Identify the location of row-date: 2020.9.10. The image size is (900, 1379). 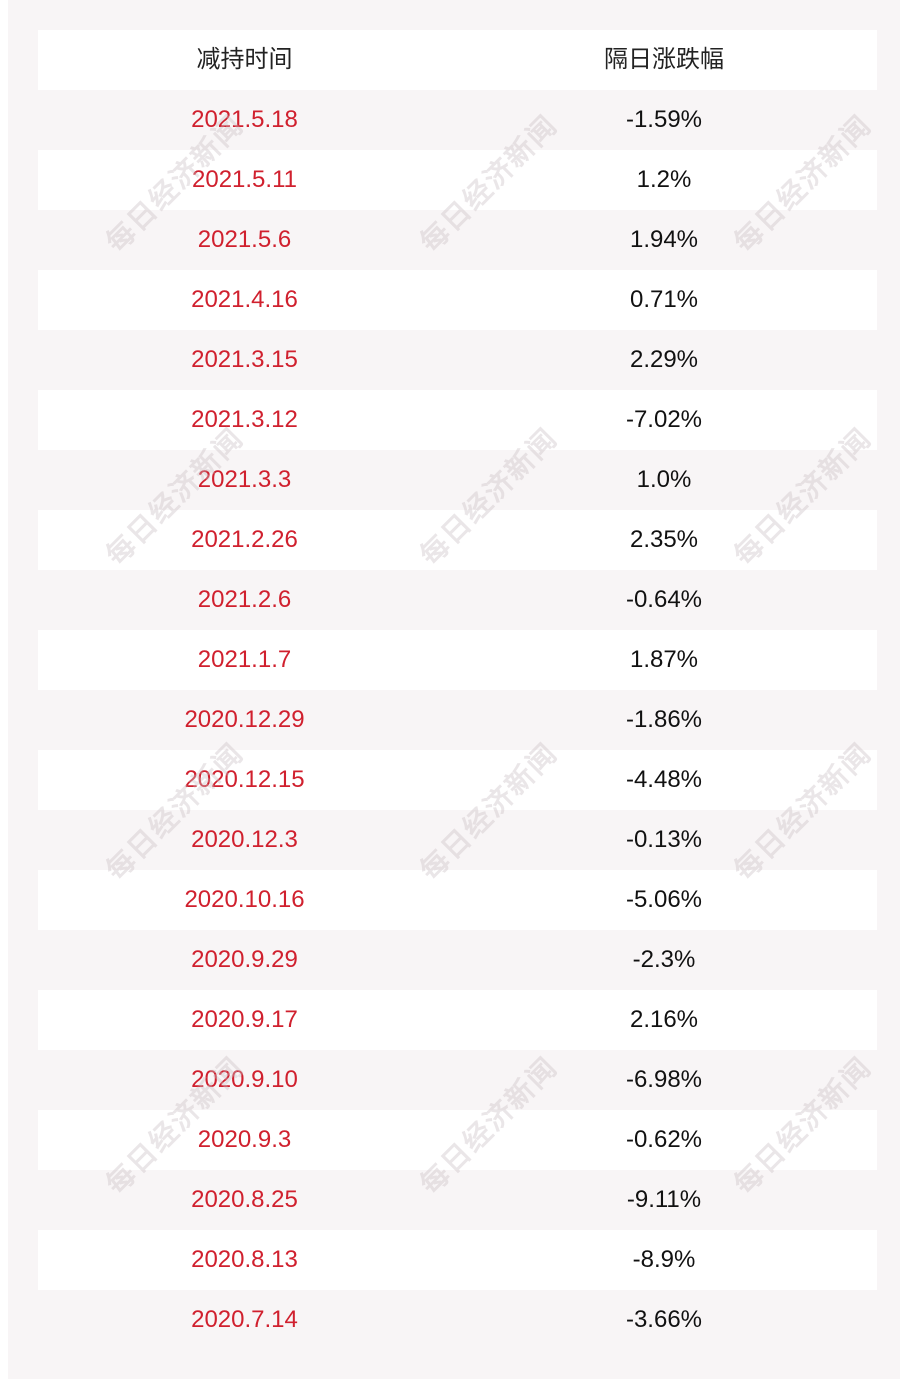
(244, 1079).